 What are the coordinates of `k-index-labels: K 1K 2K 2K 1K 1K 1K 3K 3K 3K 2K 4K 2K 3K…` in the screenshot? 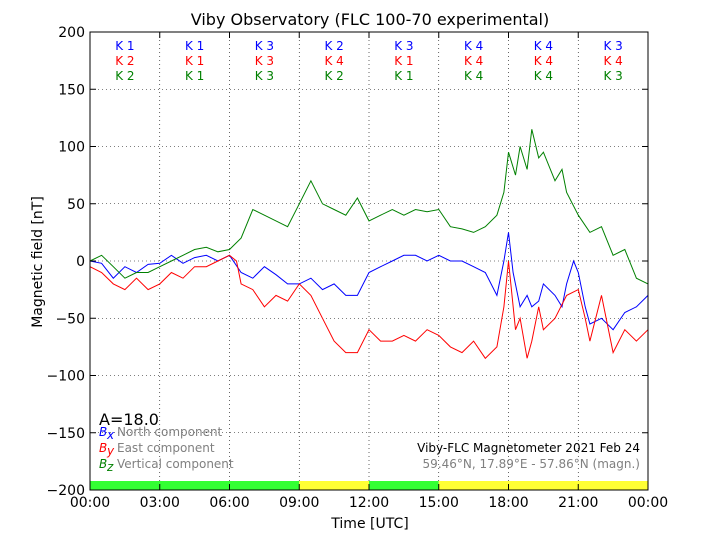 It's located at (369, 61).